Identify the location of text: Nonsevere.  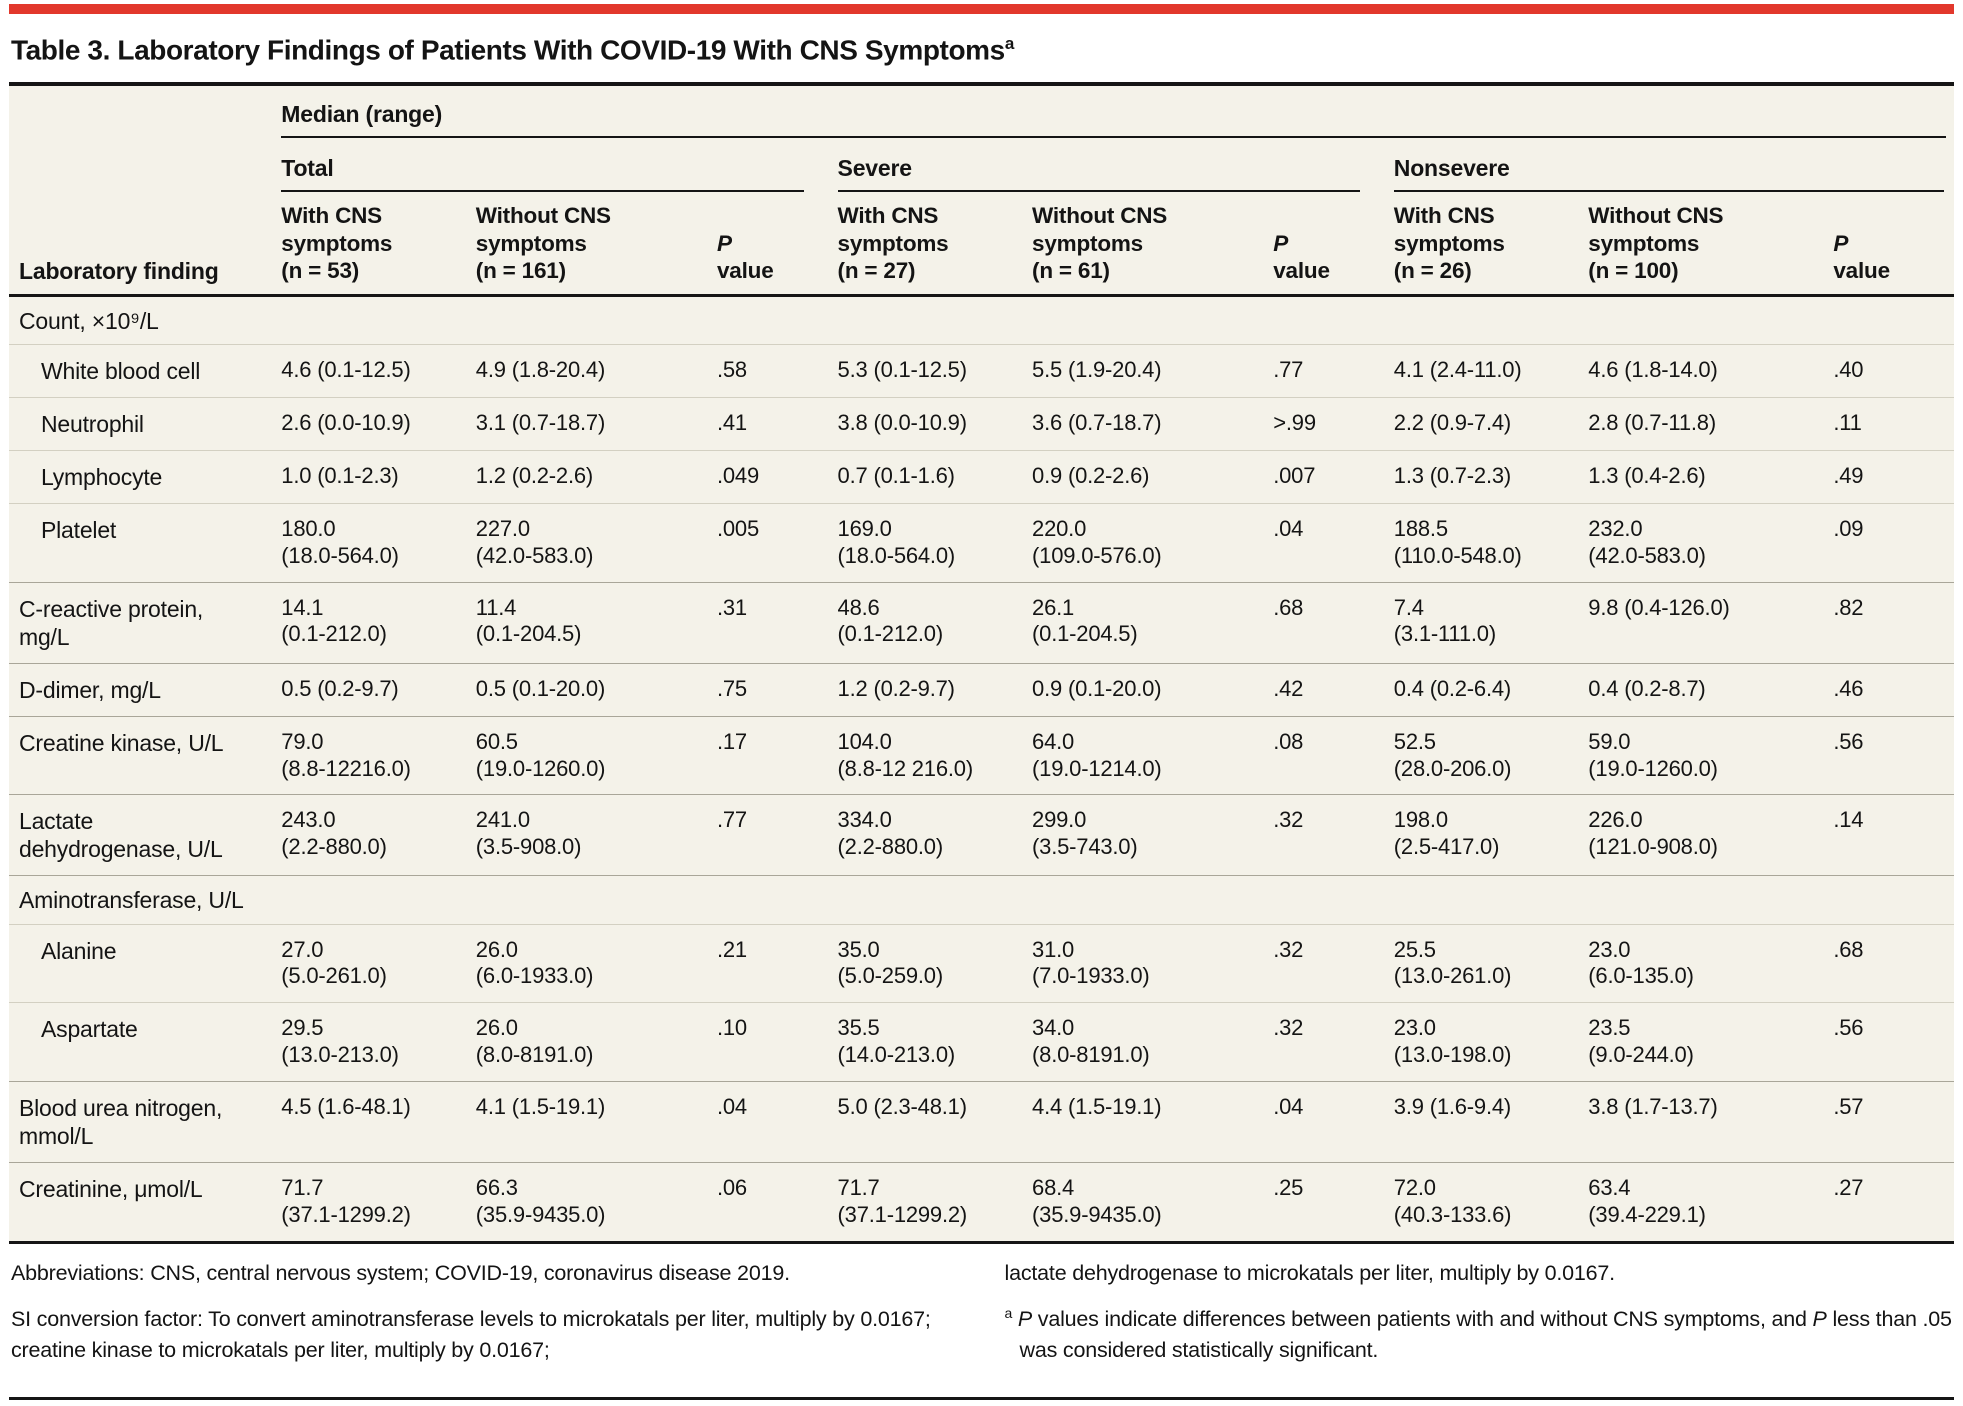
(1668, 170).